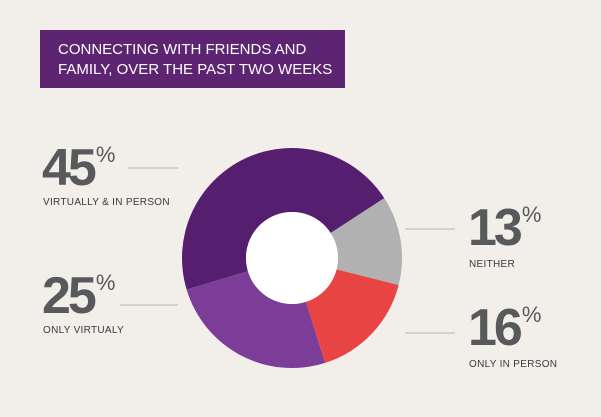 The height and width of the screenshot is (417, 601). Describe the element at coordinates (495, 328) in the screenshot. I see `value-label: 16` at that location.